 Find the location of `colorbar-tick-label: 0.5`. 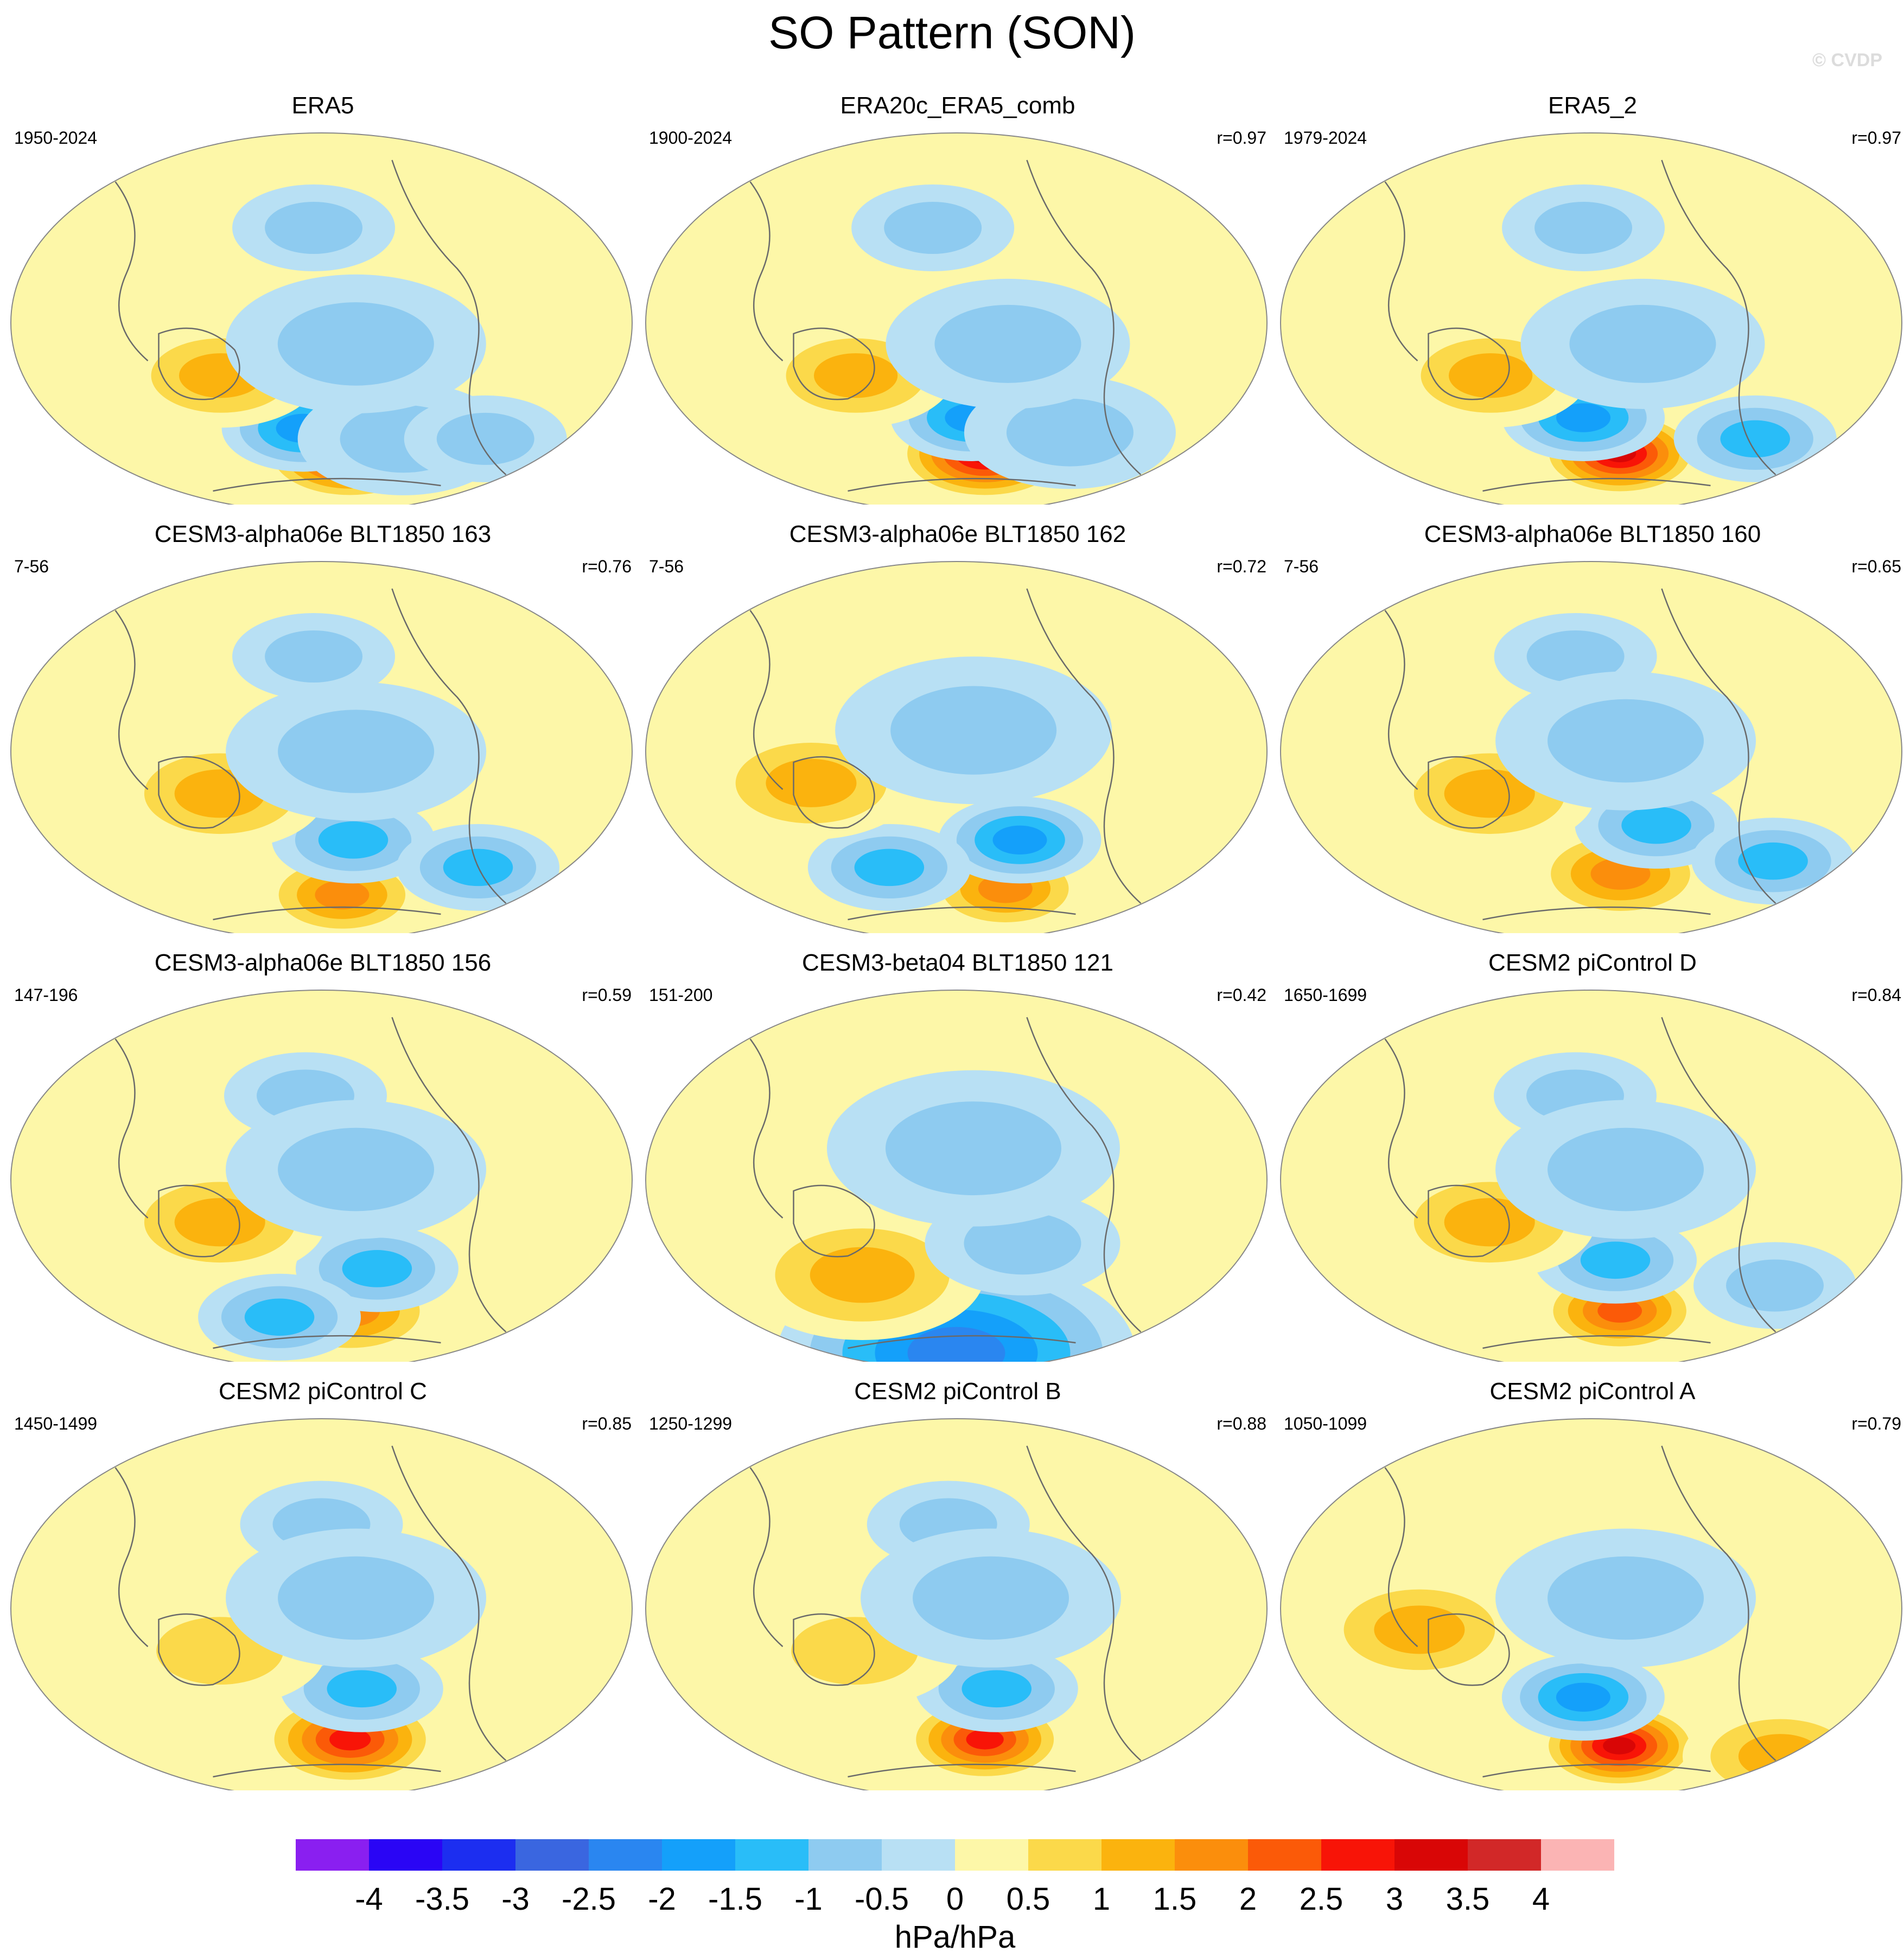

colorbar-tick-label: 0.5 is located at coordinates (1028, 1900).